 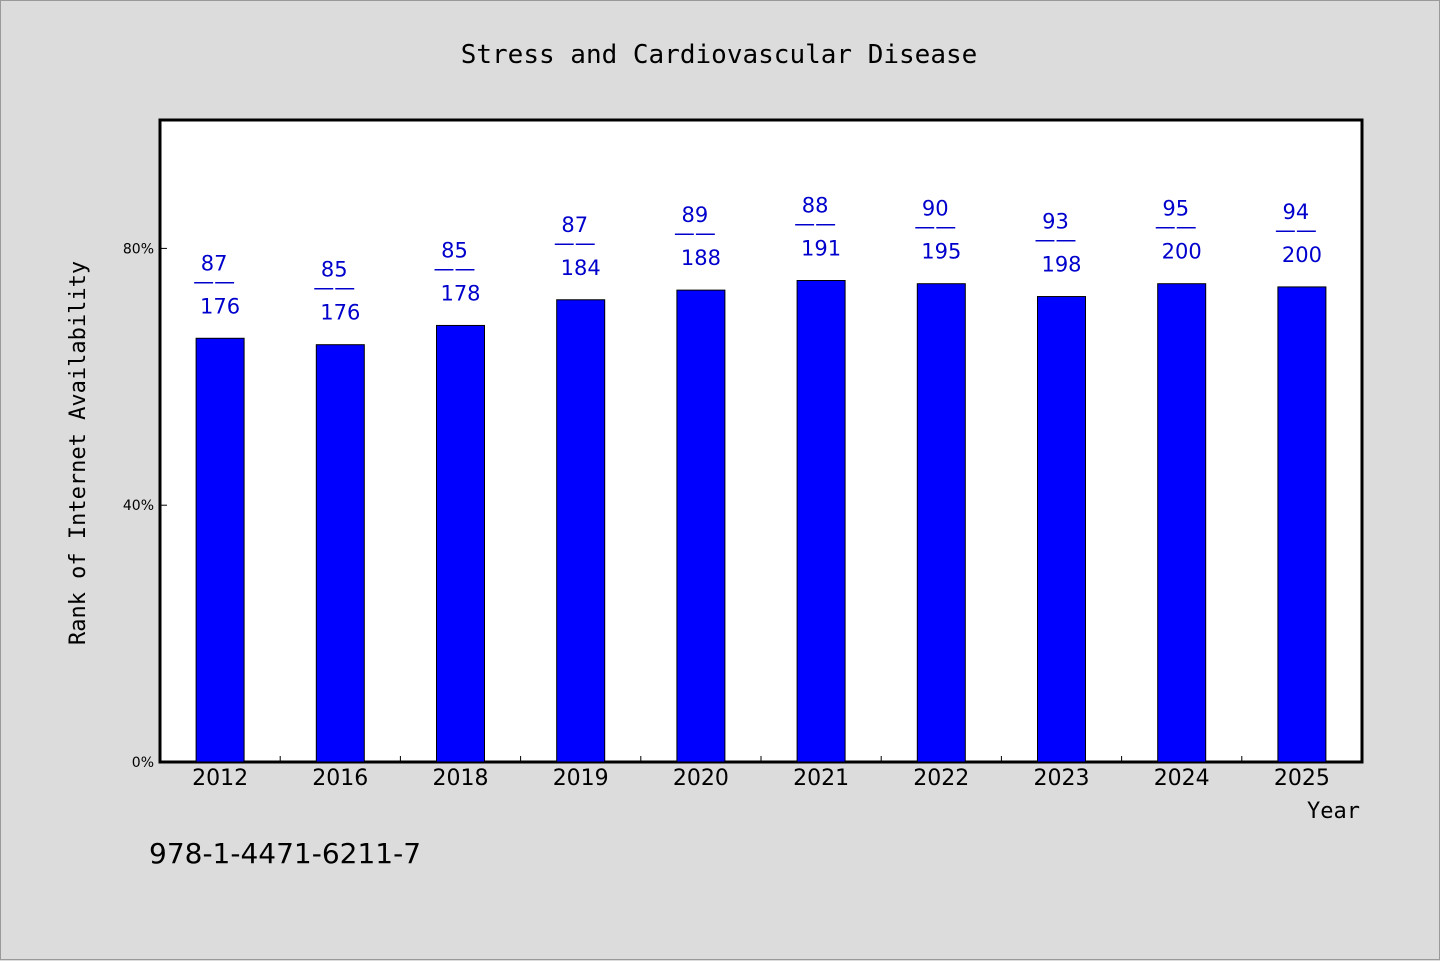 I want to click on data-label-top-2019: 87, so click(x=574, y=225).